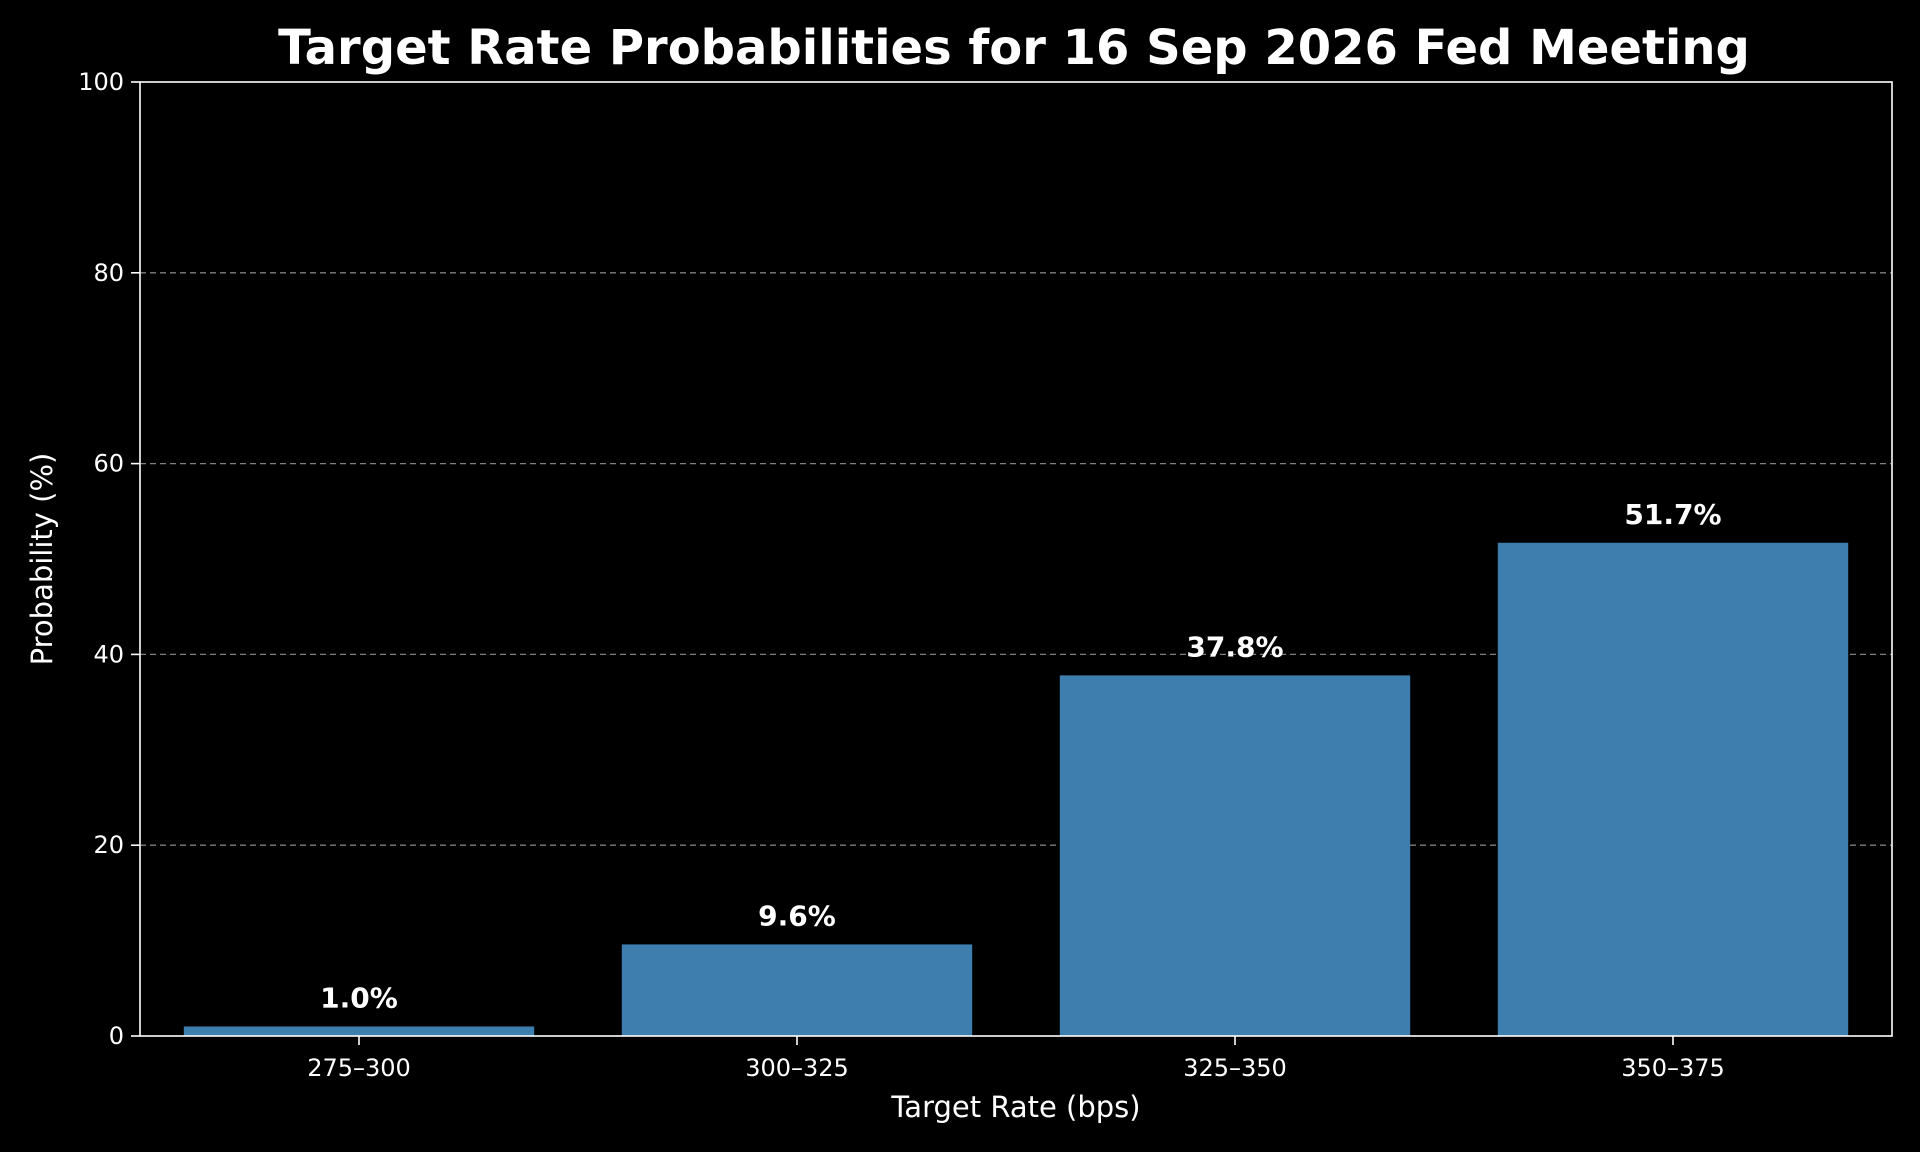 This screenshot has height=1152, width=1920. Describe the element at coordinates (101, 82) in the screenshot. I see `y-tick-label: 100` at that location.